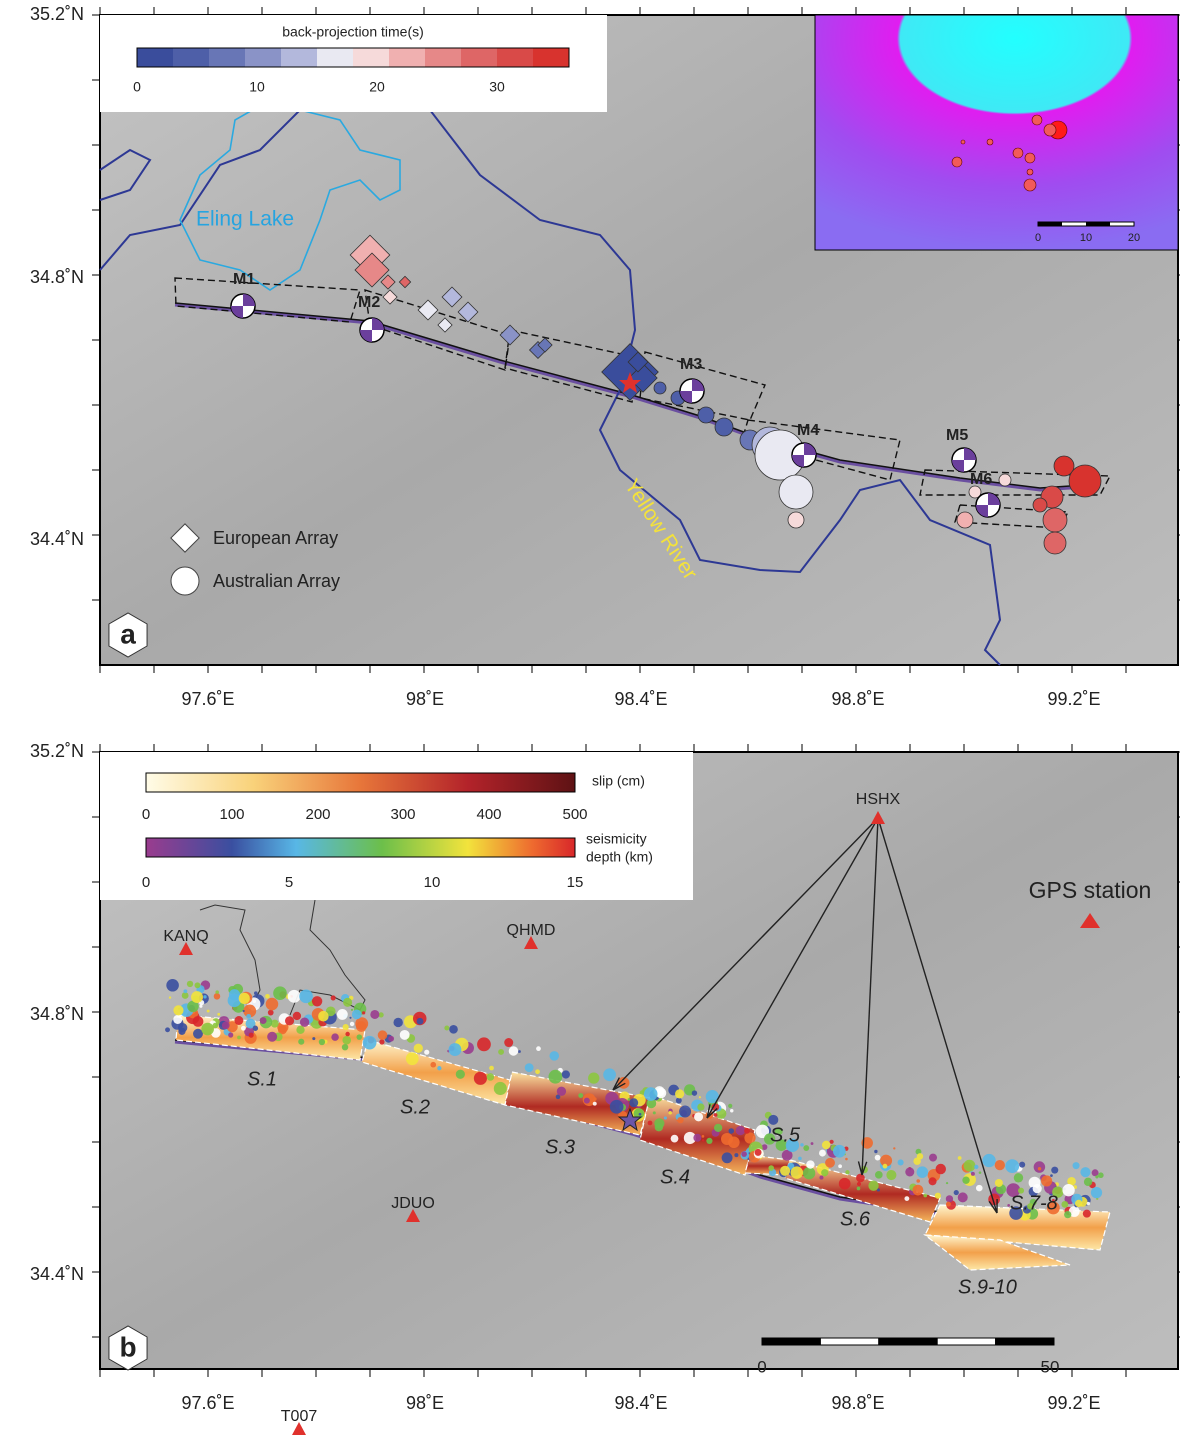 The image size is (1180, 1451). Describe the element at coordinates (290, 195) in the screenshot. I see `lake` at that location.